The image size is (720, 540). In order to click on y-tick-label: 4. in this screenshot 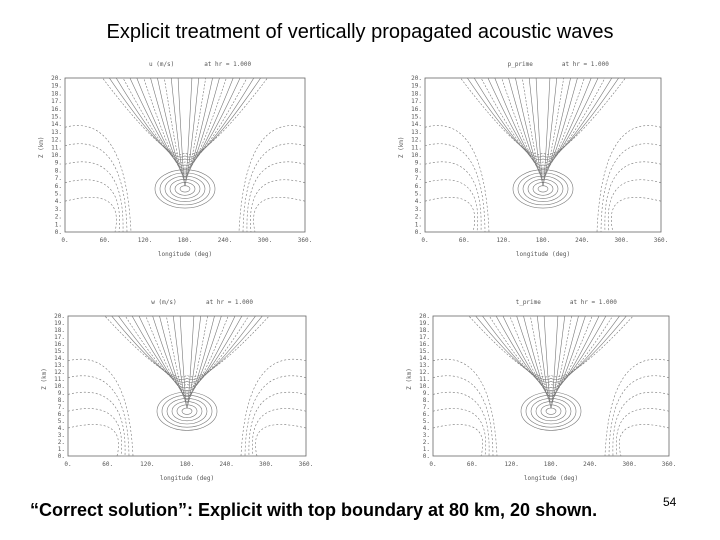, I will do `click(58, 201)`.